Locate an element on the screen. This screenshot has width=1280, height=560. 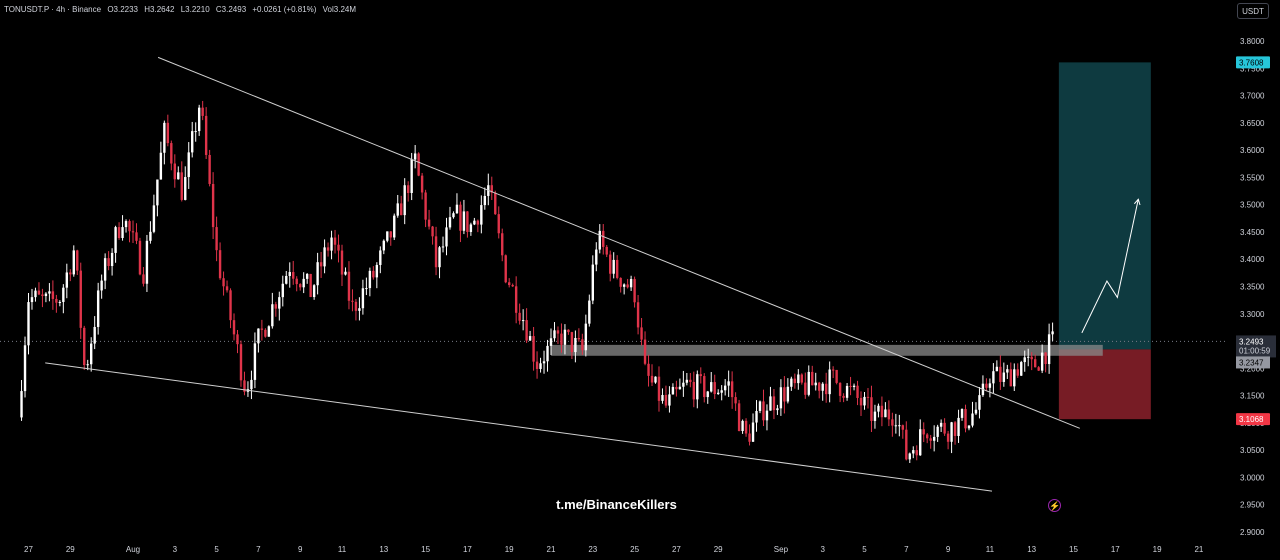
support-zone is located at coordinates (827, 350).